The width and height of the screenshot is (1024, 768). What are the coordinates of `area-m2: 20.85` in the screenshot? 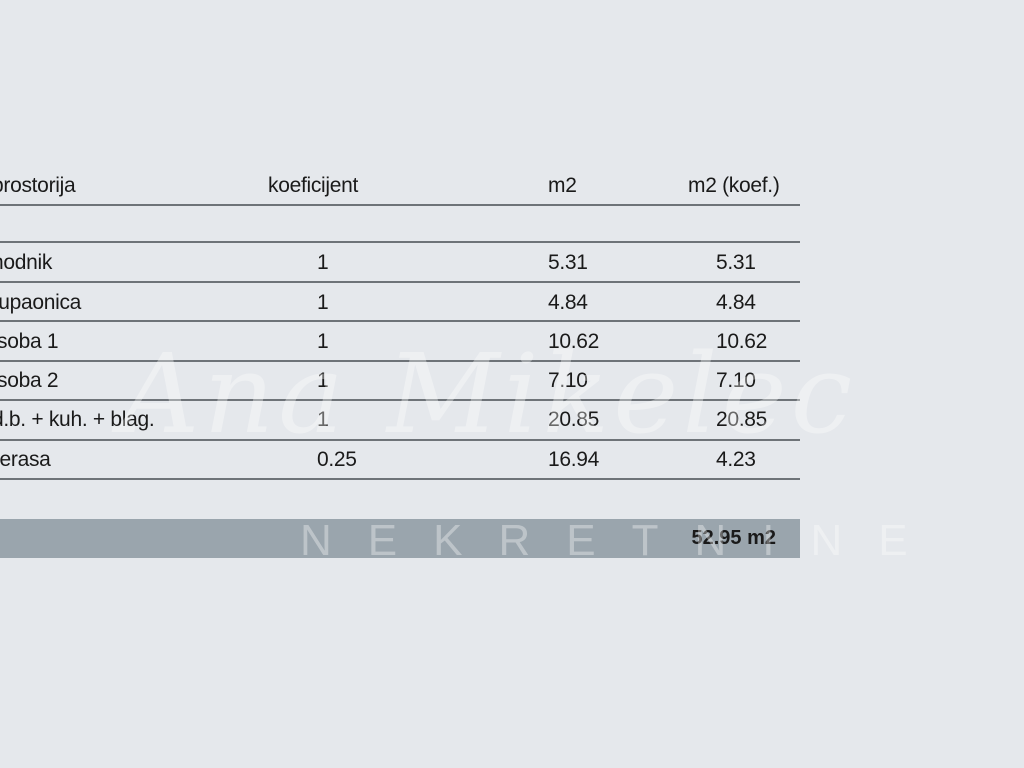 It's located at (574, 419).